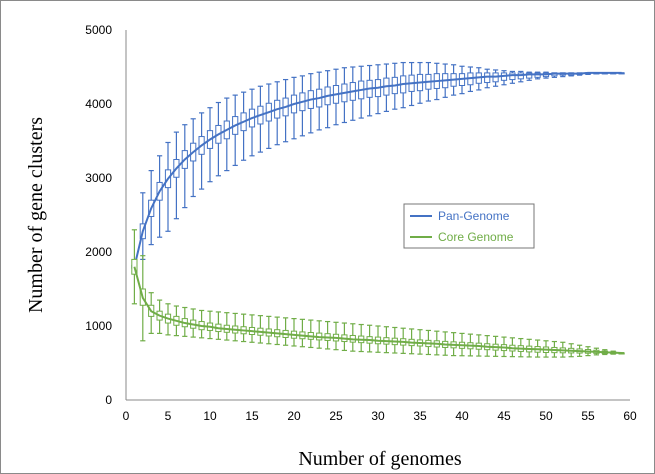 Image resolution: width=655 pixels, height=474 pixels. Describe the element at coordinates (252, 416) in the screenshot. I see `x-tick-label: 15` at that location.